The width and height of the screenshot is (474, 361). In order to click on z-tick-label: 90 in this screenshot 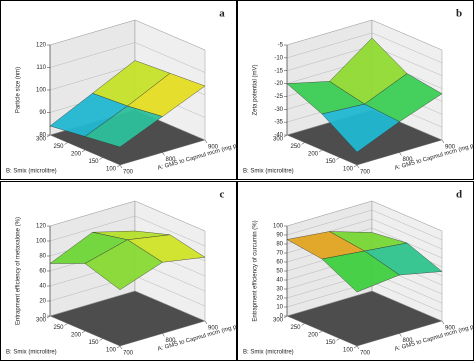, I will do `click(279, 236)`.